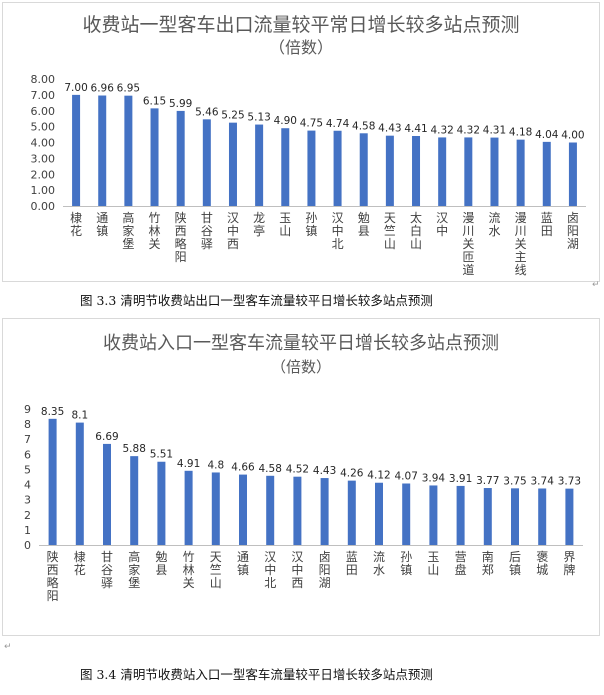 Image resolution: width=604 pixels, height=695 pixels. What do you see at coordinates (75, 88) in the screenshot?
I see `data-label: 7.00` at bounding box center [75, 88].